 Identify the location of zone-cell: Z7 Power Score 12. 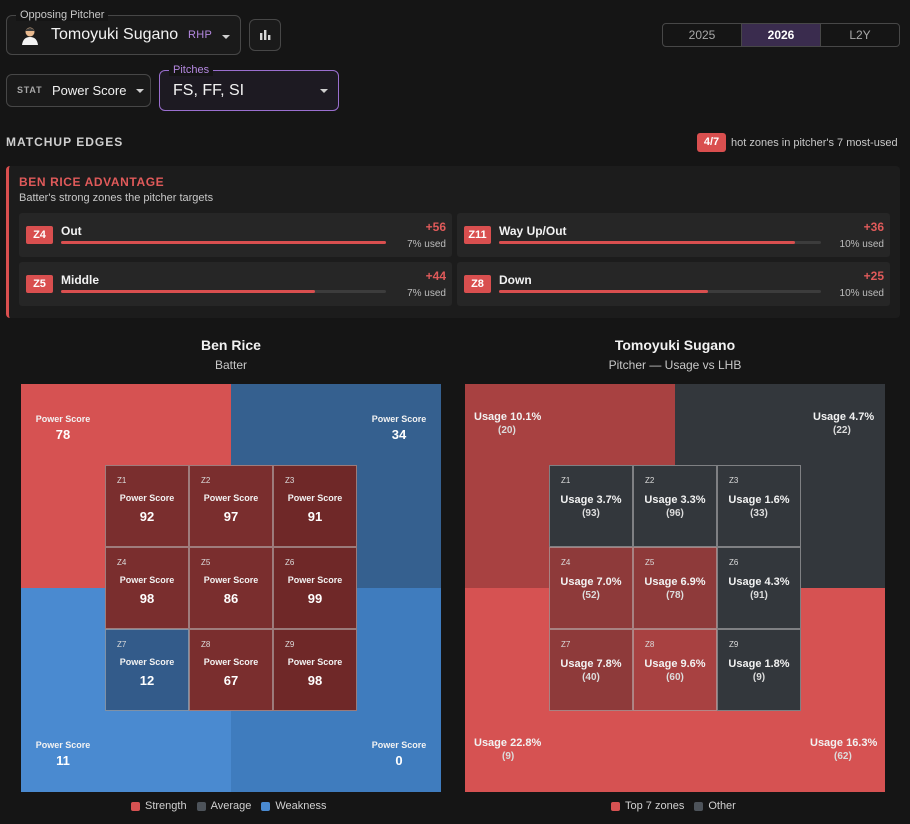
(147, 670).